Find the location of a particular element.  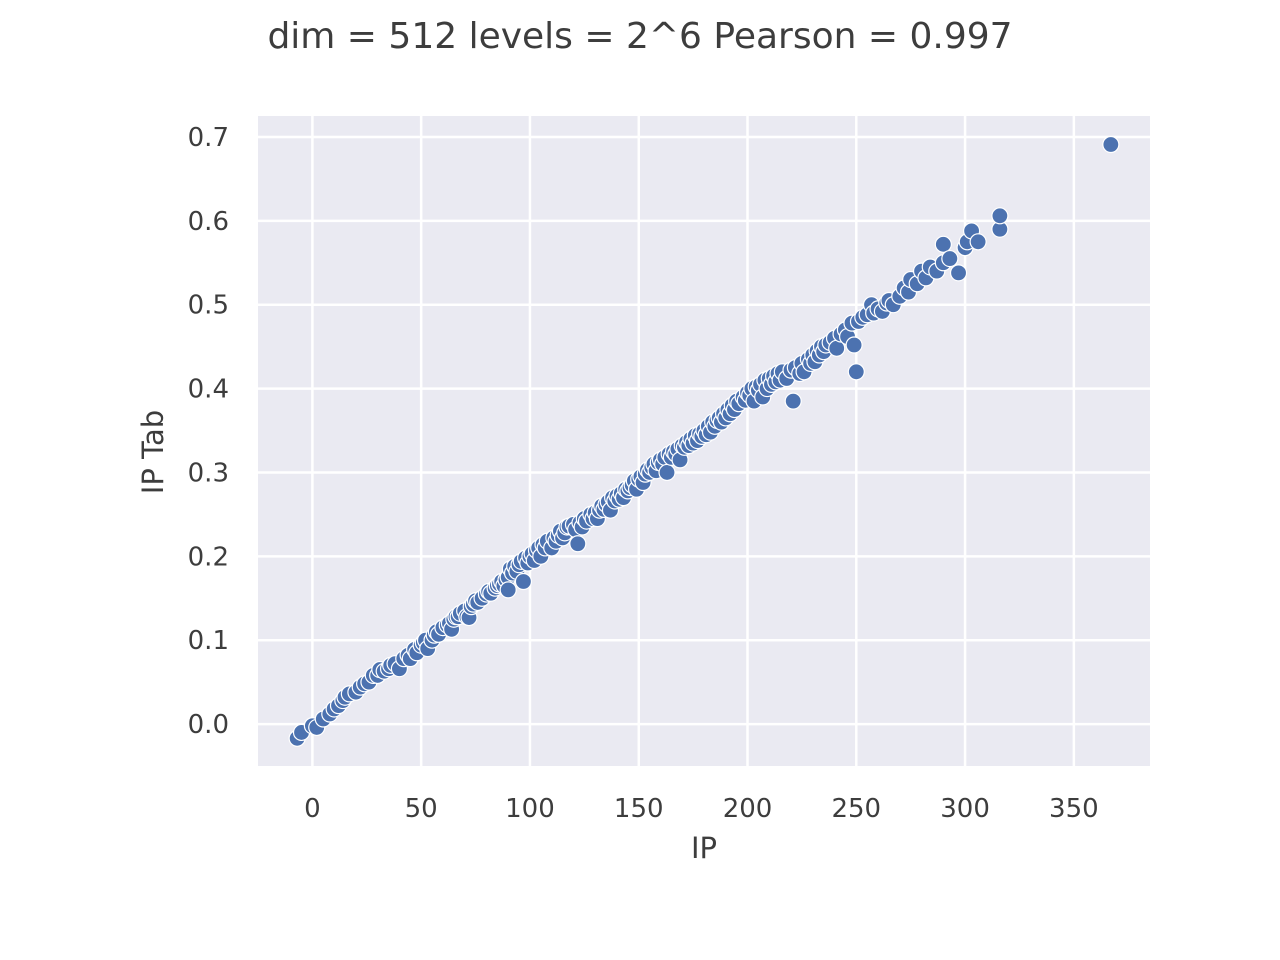

y-tick-label: 0.6 is located at coordinates (208, 222).